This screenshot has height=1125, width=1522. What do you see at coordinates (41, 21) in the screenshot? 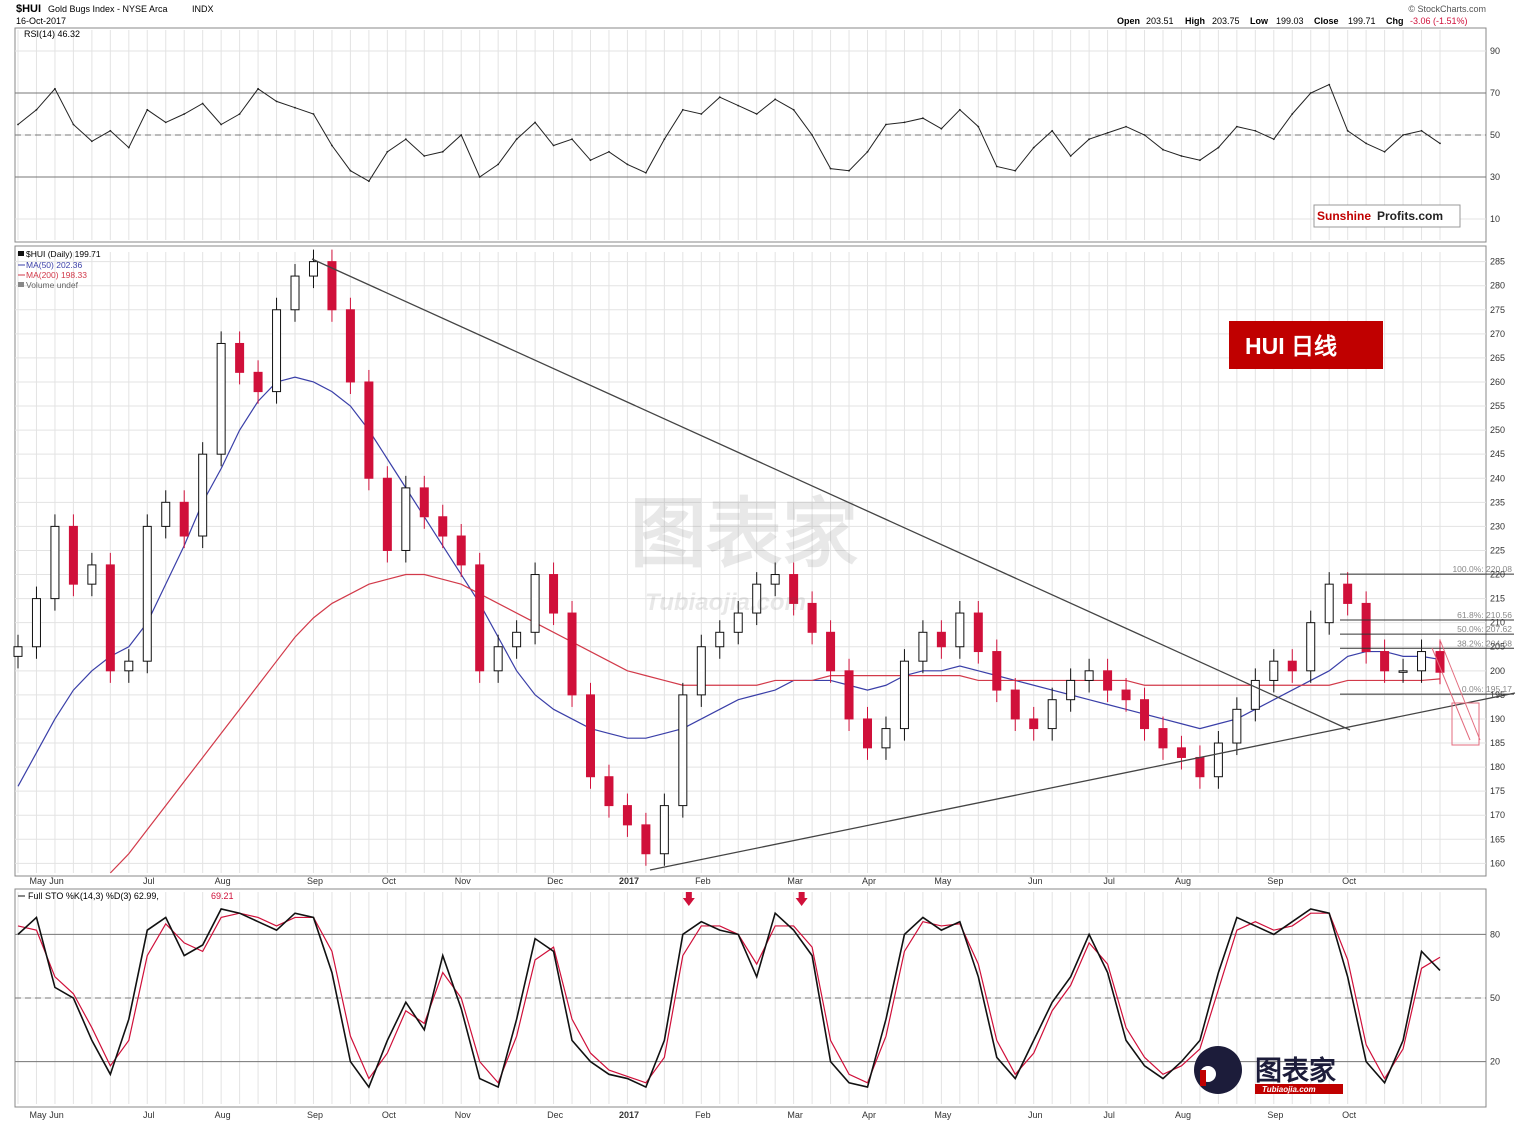
I see `header-date: 16-Oct-2017` at bounding box center [41, 21].